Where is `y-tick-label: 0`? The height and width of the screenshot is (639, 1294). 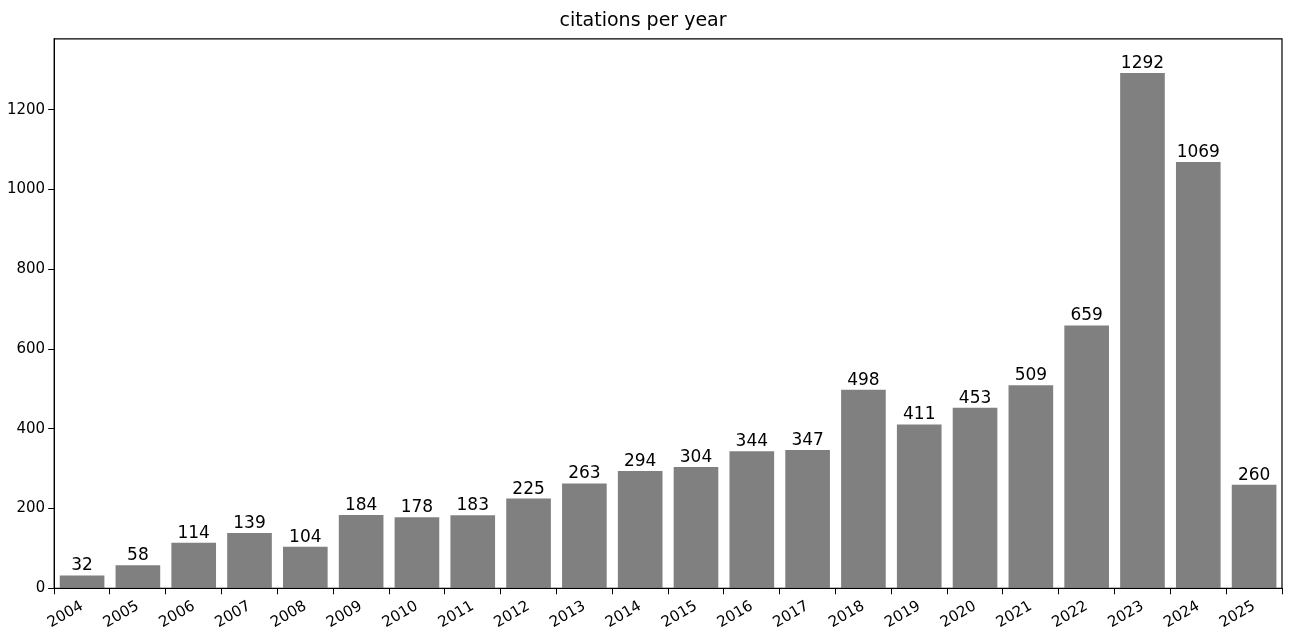 y-tick-label: 0 is located at coordinates (40, 587).